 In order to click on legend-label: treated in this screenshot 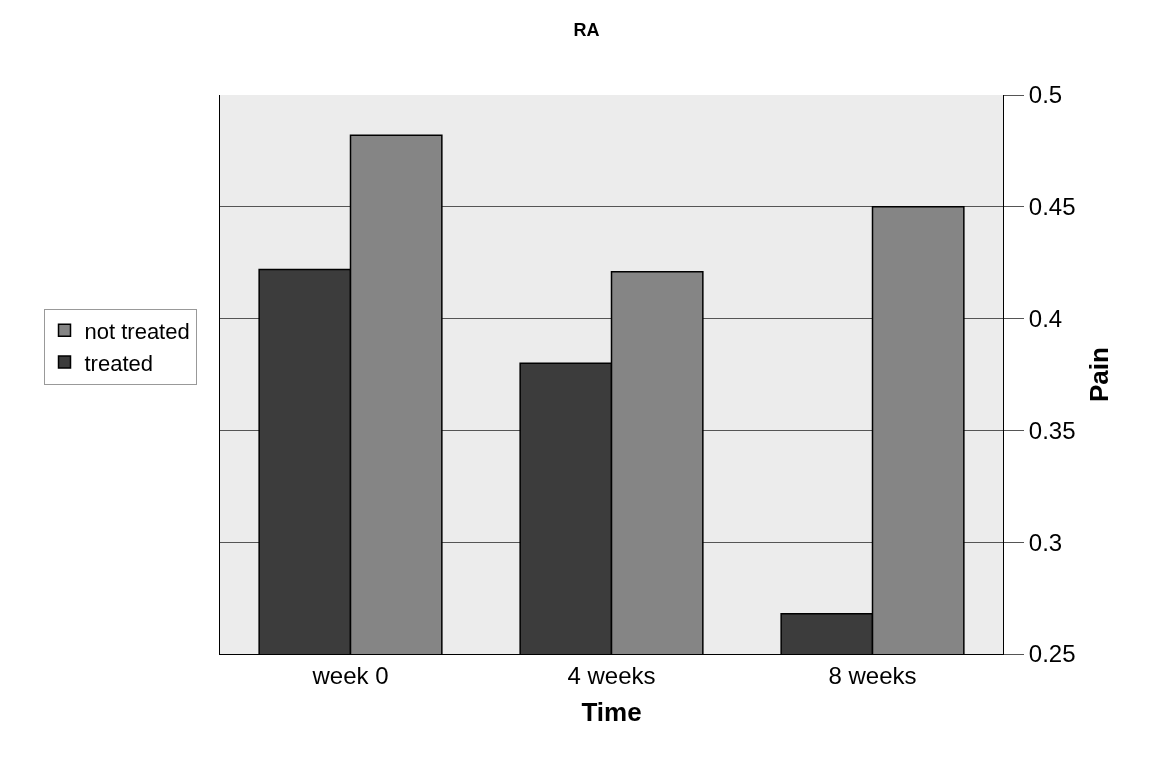, I will do `click(119, 363)`.